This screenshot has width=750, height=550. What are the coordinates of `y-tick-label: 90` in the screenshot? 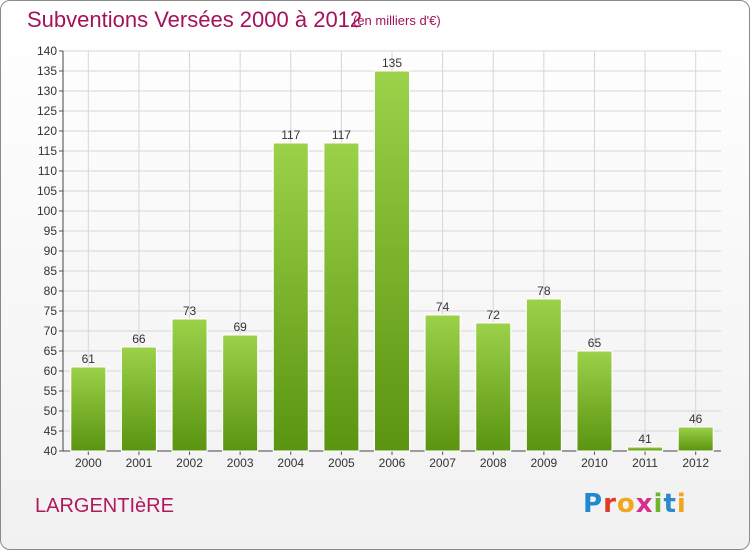 It's located at (51, 251).